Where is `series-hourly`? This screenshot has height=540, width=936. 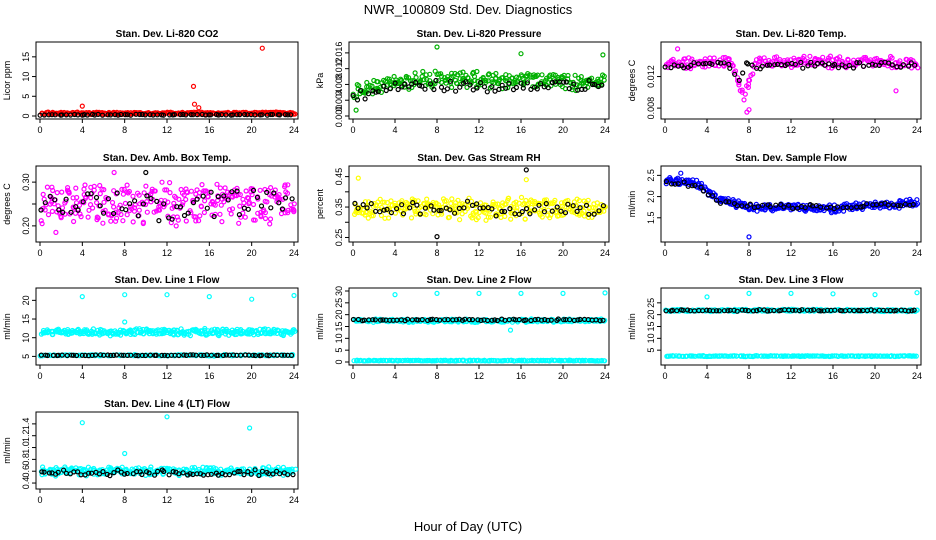 series-hourly is located at coordinates (789, 195).